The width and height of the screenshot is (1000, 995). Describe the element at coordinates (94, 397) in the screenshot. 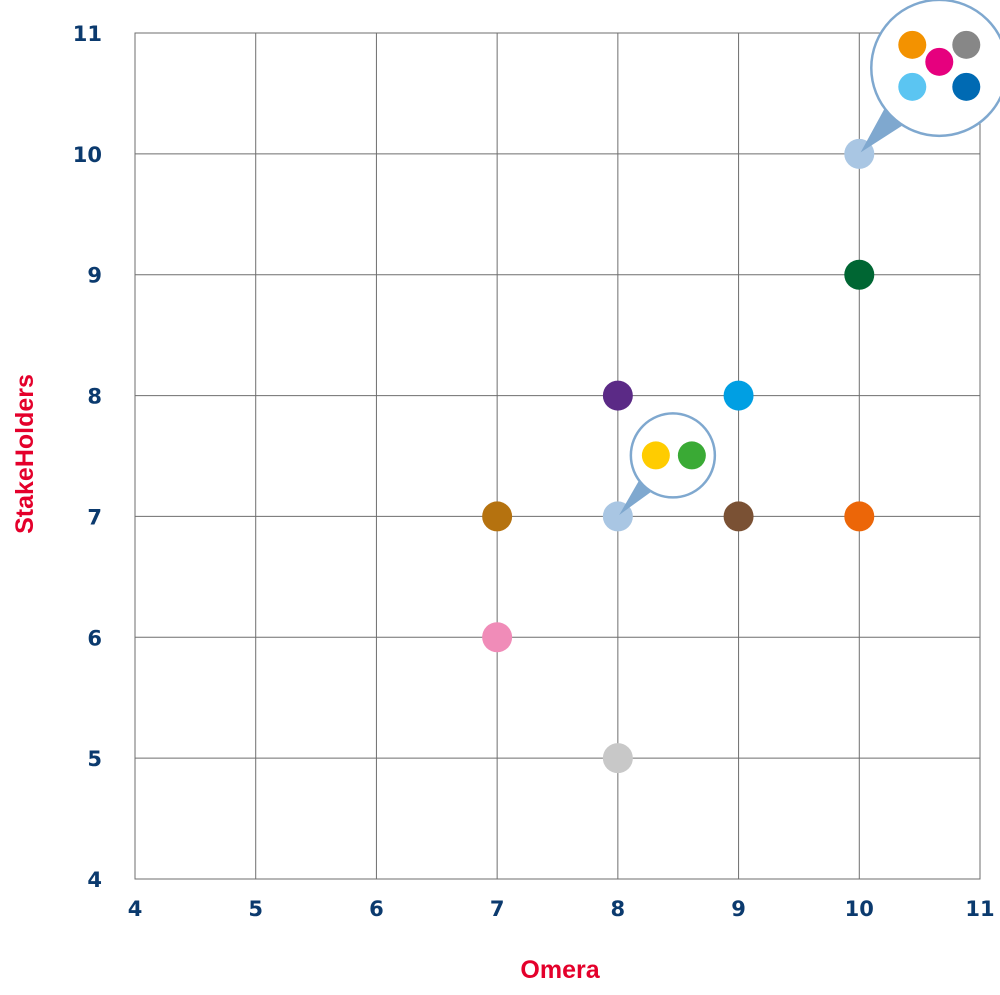

I see `y-tick-label: 8` at that location.